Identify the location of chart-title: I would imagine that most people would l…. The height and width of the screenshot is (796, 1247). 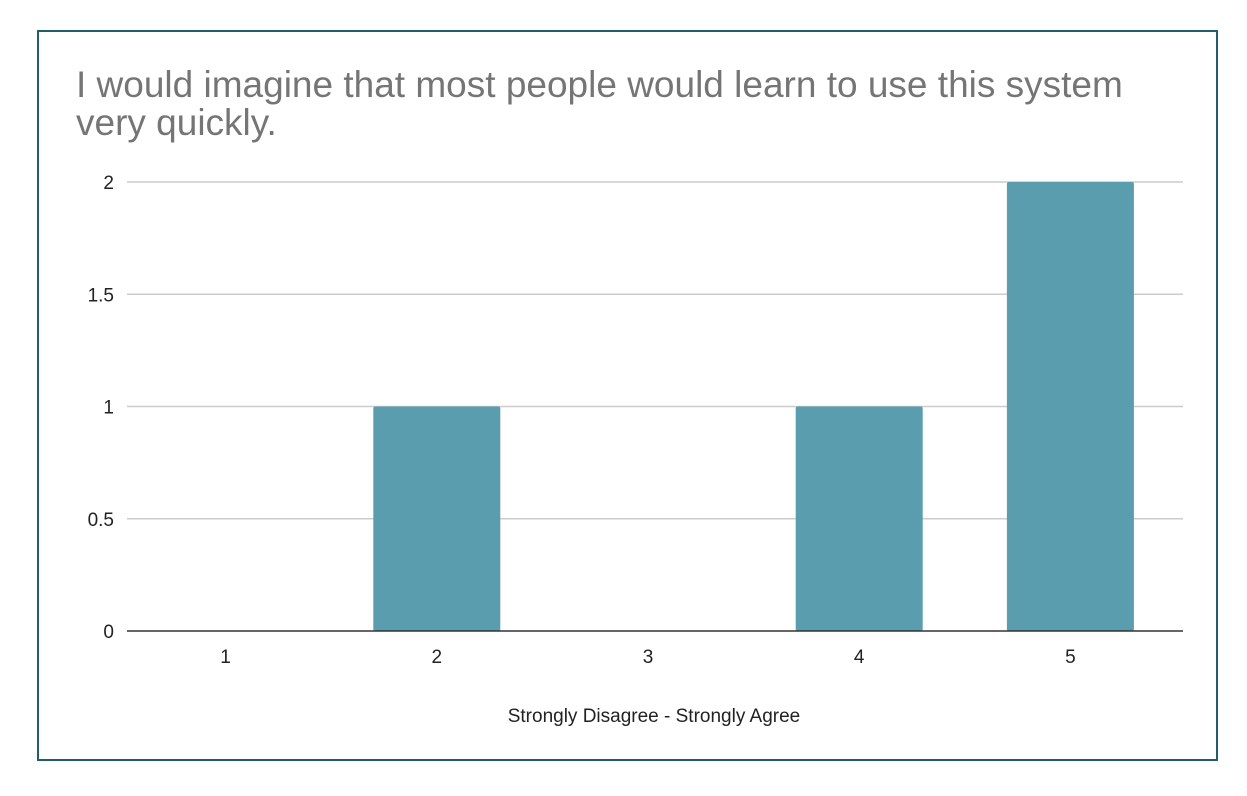
(599, 103).